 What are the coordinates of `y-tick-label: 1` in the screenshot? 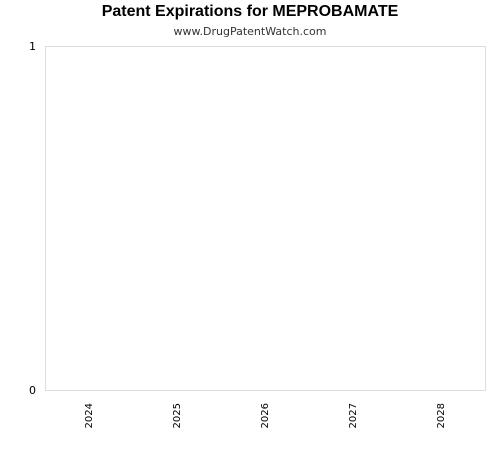 It's located at (32, 46).